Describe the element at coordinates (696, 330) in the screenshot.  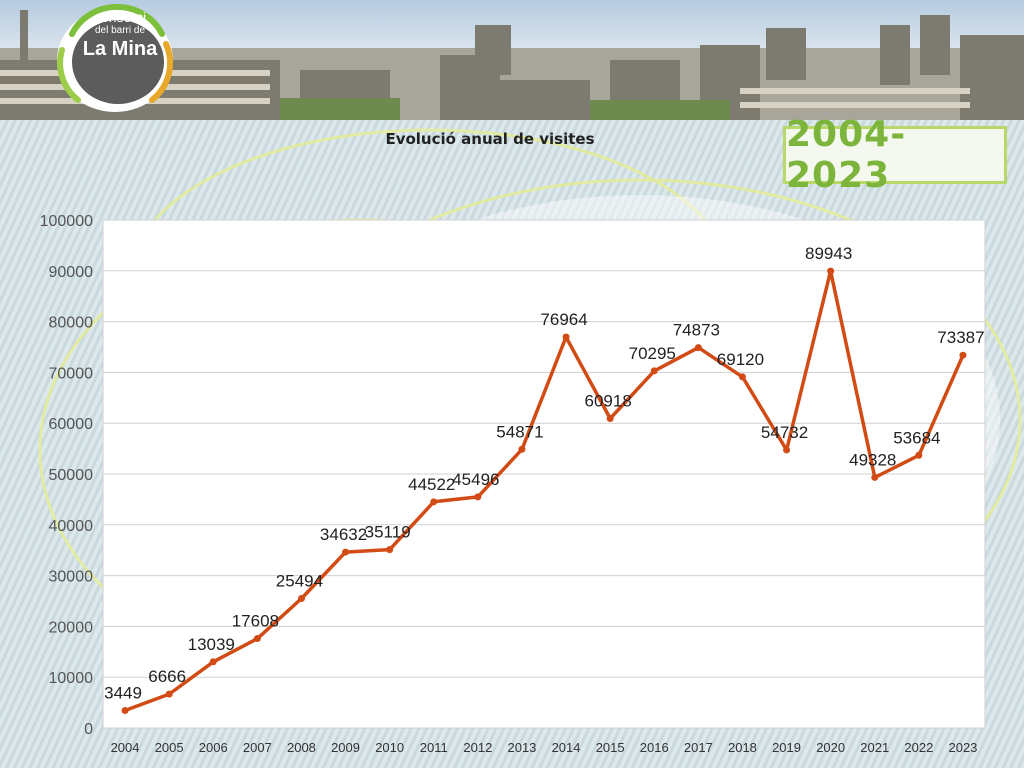
I see `data-label: 74873` at that location.